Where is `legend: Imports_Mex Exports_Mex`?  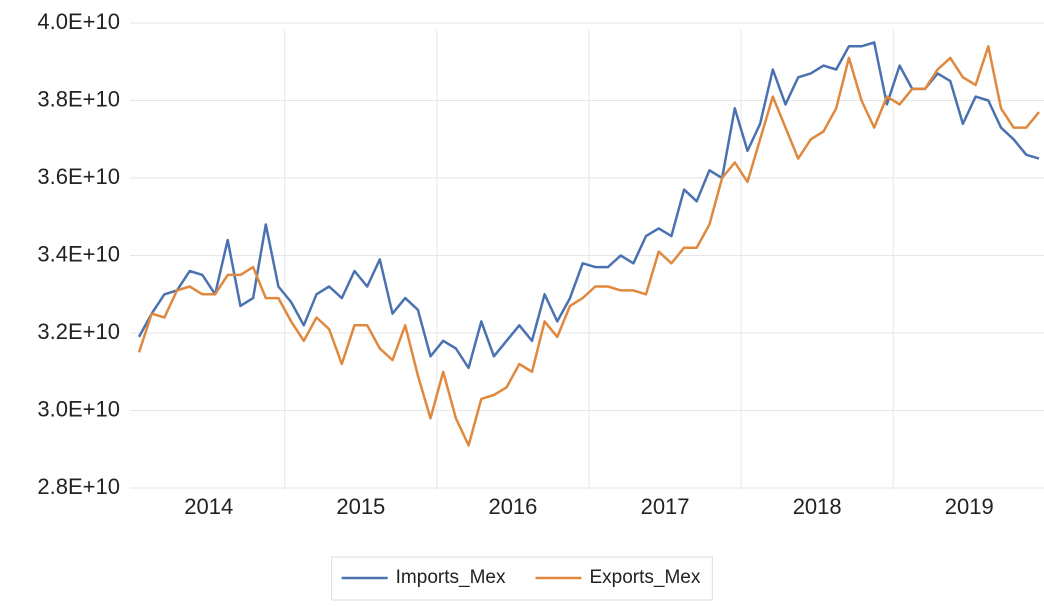
legend: Imports_Mex Exports_Mex is located at coordinates (522, 578).